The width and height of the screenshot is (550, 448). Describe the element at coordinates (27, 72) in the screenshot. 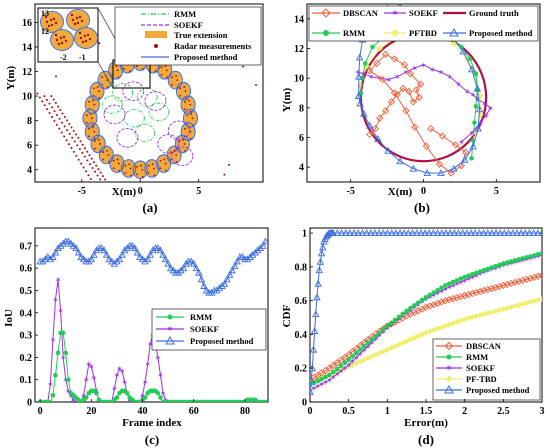

I see `y-tick-label: 12` at that location.